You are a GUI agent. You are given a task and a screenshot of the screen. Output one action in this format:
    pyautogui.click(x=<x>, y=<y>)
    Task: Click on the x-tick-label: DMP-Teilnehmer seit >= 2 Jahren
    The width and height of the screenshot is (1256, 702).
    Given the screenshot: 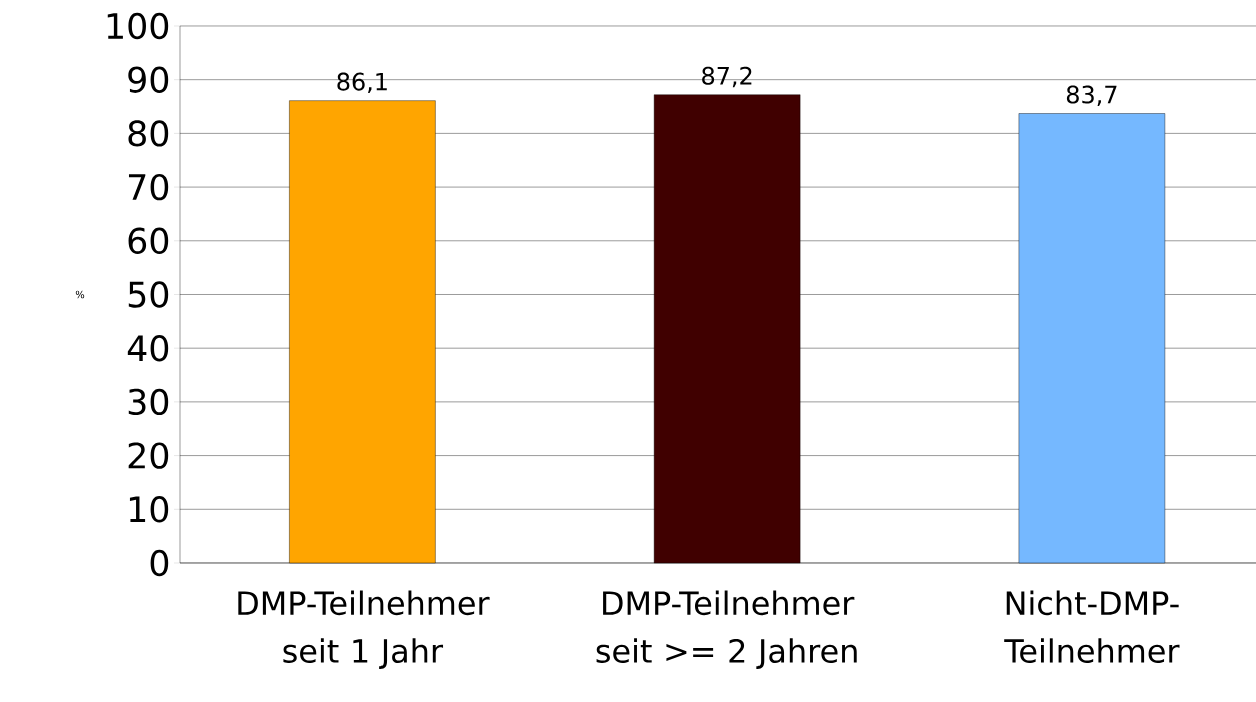 What is the action you would take?
    pyautogui.click(x=726, y=629)
    